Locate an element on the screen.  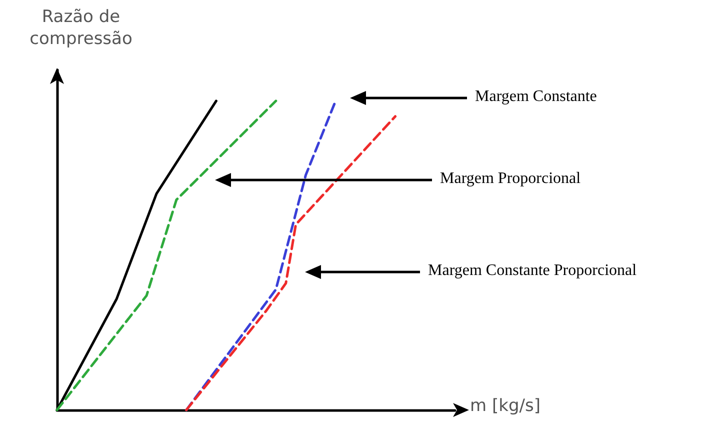
text: Margem Constante is located at coordinates (536, 97).